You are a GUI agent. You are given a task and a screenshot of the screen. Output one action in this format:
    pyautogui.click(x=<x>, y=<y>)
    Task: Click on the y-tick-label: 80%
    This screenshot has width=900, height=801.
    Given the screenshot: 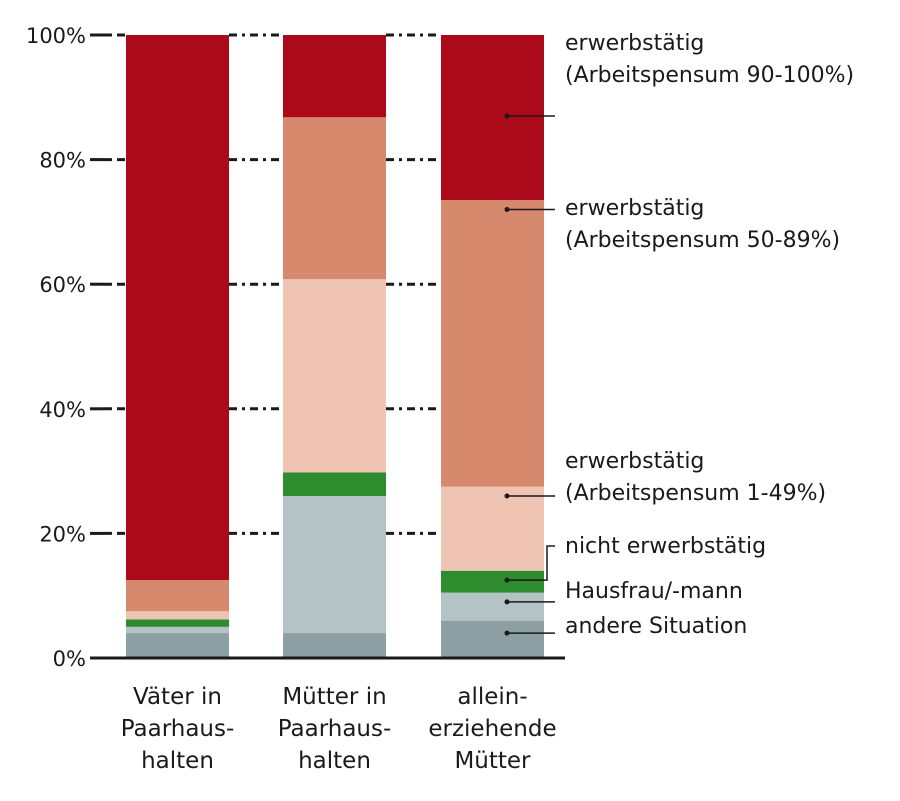 What is the action you would take?
    pyautogui.click(x=62, y=161)
    